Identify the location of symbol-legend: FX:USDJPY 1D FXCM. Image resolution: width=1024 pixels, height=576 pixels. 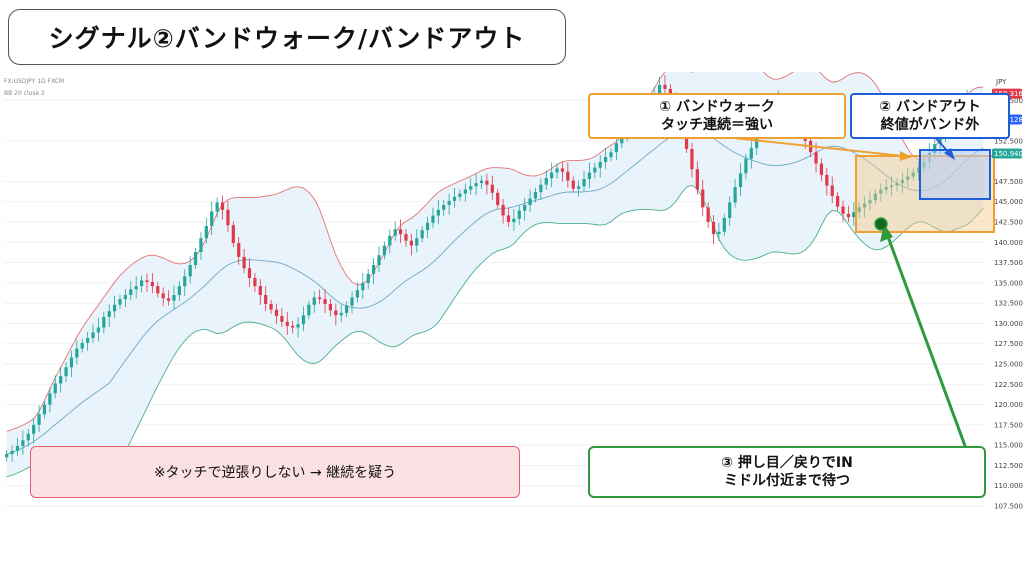
(34, 81).